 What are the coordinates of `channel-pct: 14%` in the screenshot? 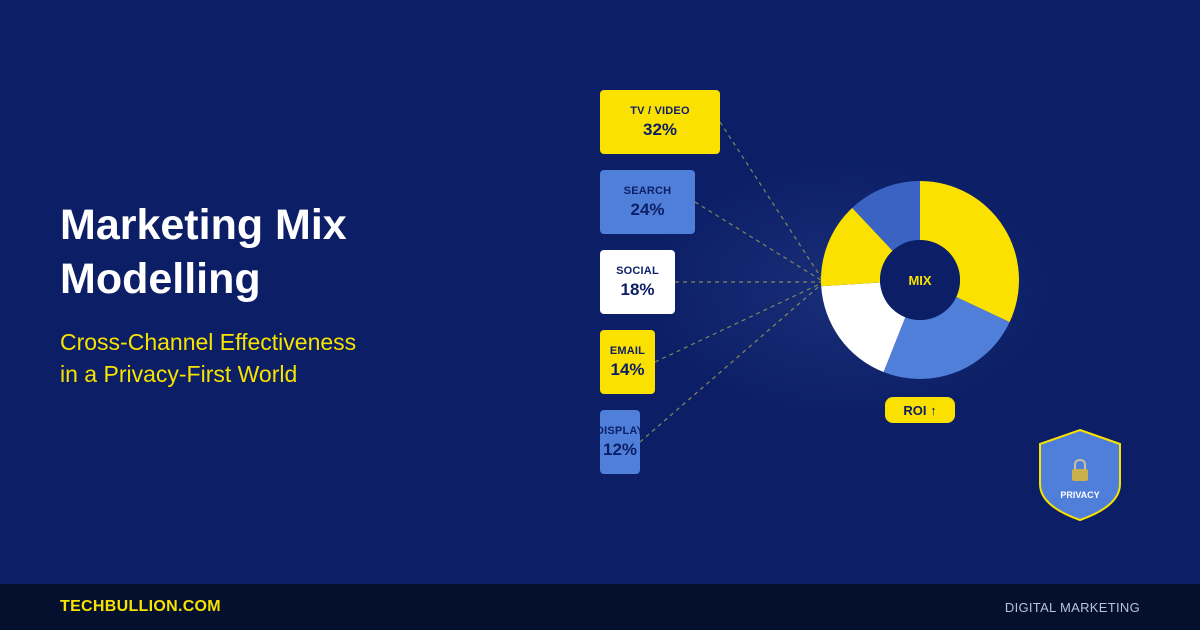 It's located at (627, 369).